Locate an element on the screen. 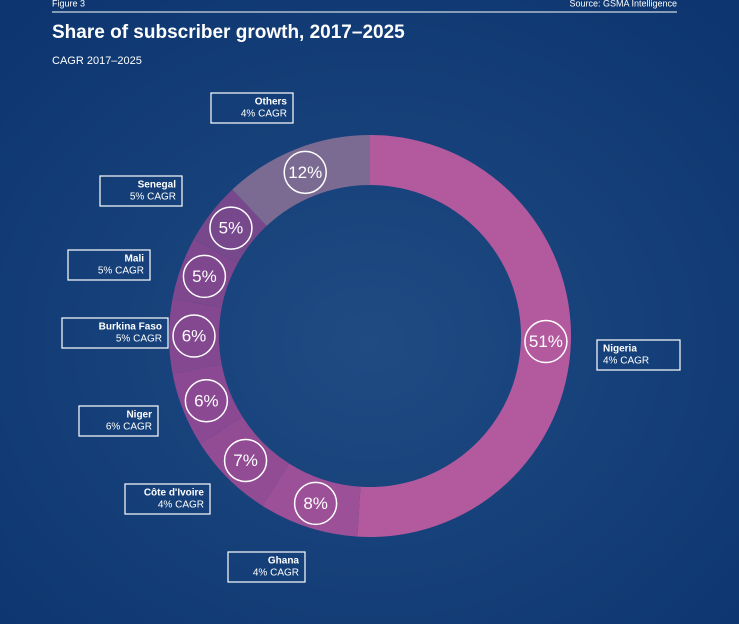  value-label: 8% is located at coordinates (315, 503).